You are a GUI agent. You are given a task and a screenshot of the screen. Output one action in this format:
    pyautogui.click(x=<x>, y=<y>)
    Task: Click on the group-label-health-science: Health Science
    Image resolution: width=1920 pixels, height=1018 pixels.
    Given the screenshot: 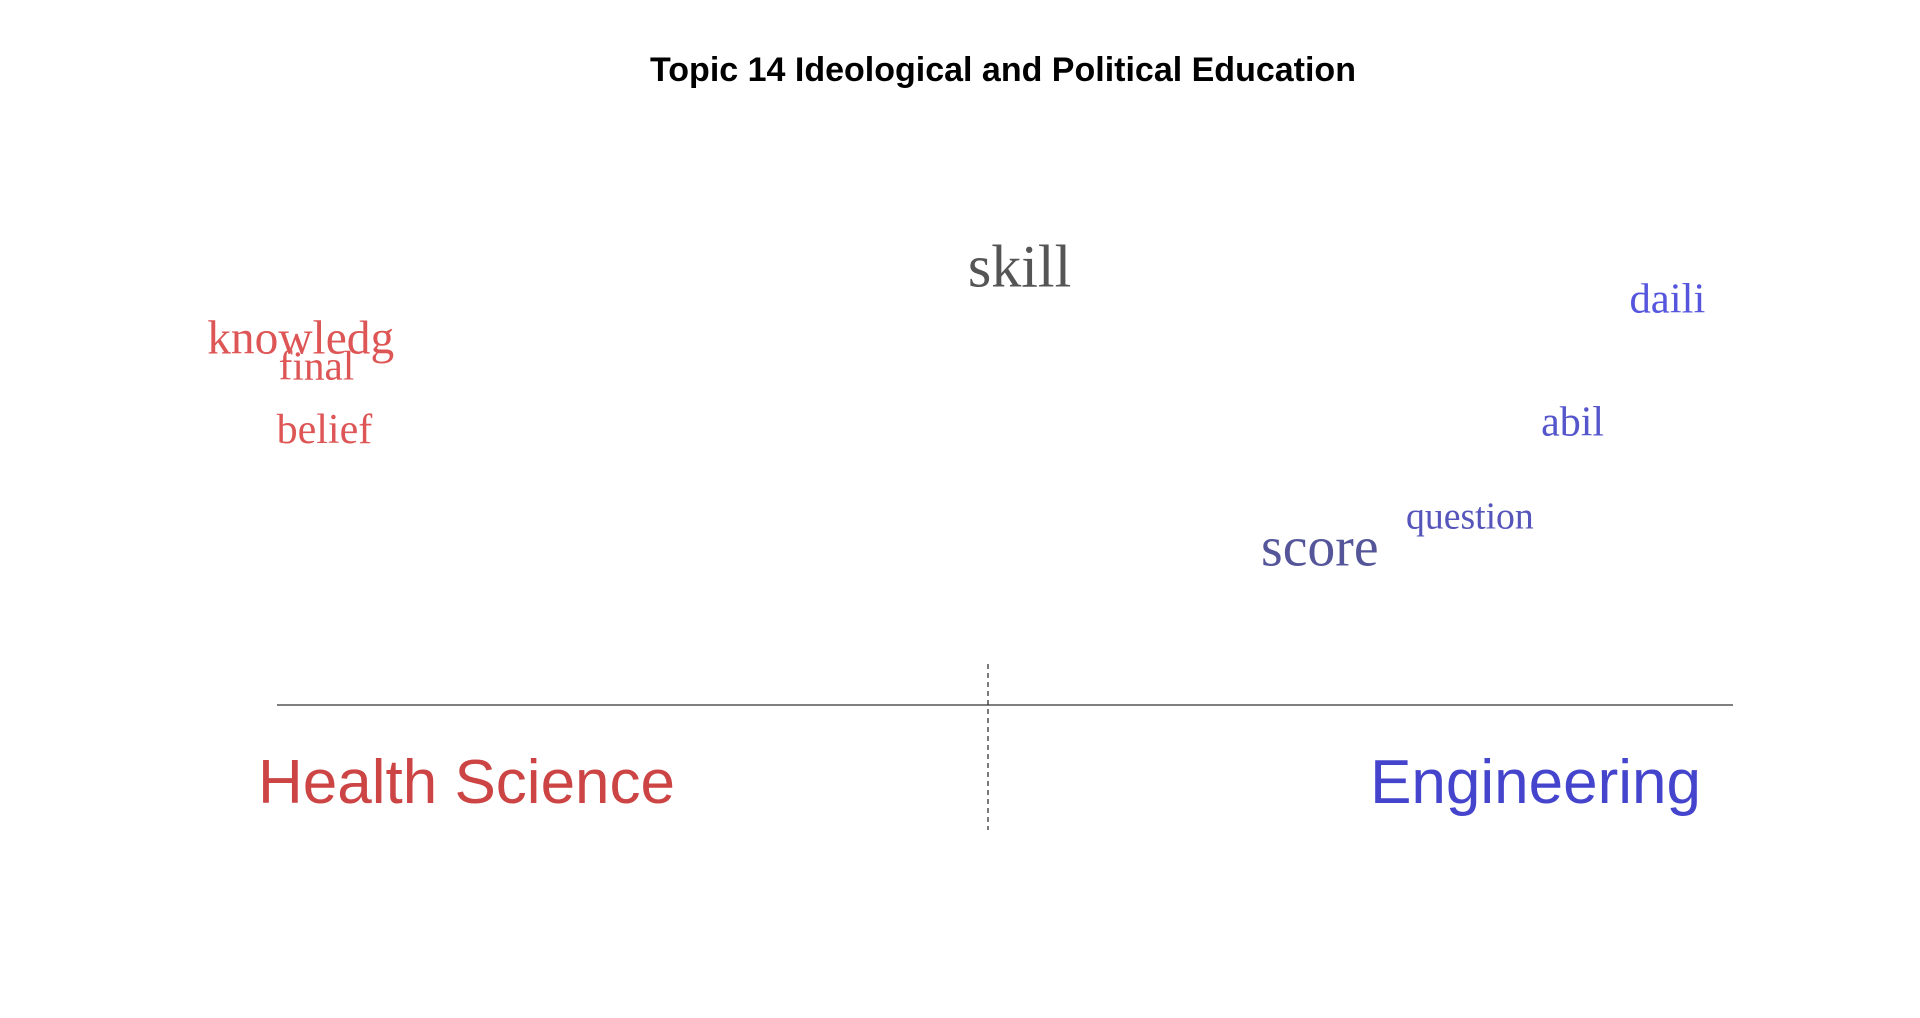 What is the action you would take?
    pyautogui.click(x=466, y=782)
    